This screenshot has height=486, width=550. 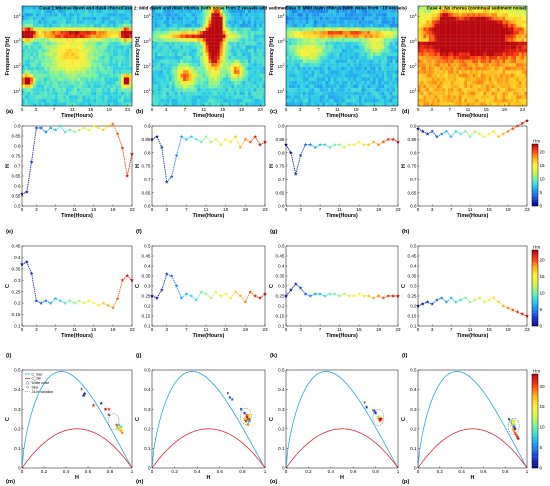 What do you see at coordinates (508, 209) in the screenshot?
I see `x-tick-label: 19` at bounding box center [508, 209].